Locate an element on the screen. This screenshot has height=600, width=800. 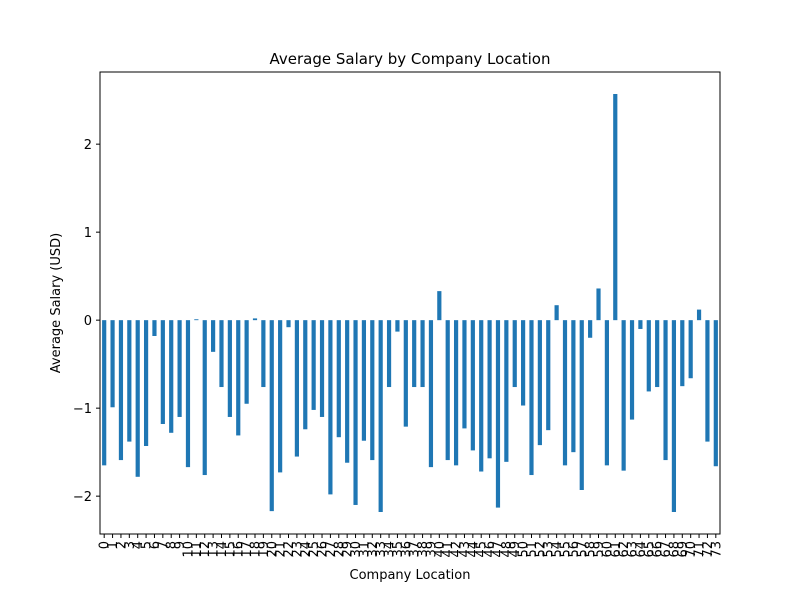
x-tick-label: 15 is located at coordinates (230, 549).